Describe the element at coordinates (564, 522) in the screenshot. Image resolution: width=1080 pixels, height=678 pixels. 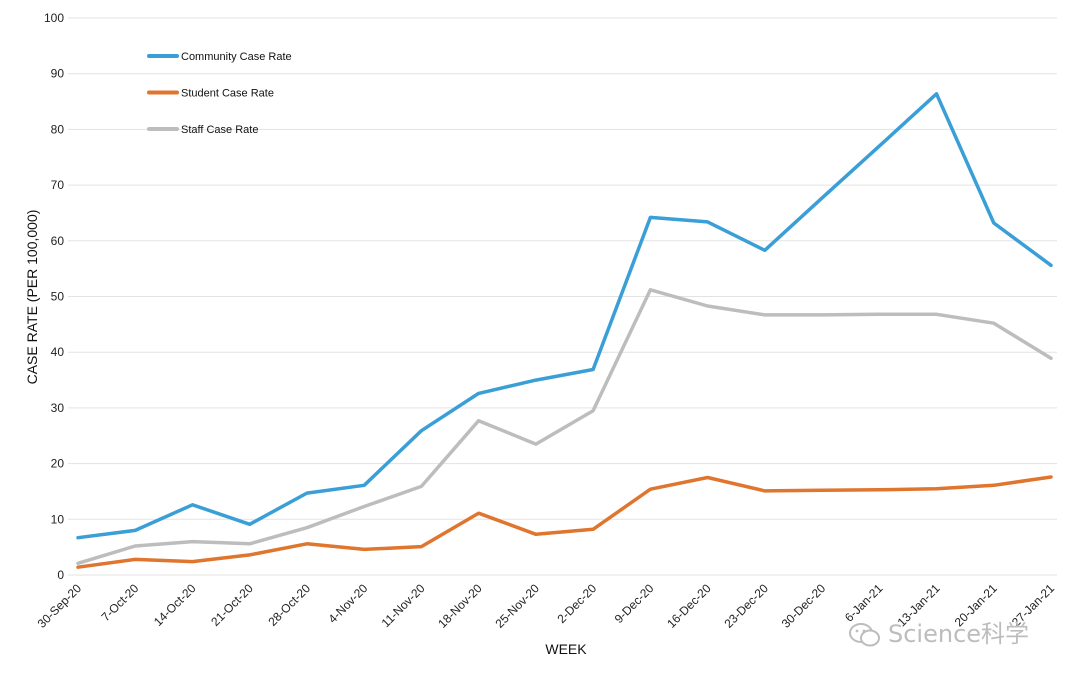
I see `series-line-student-case-rate` at that location.